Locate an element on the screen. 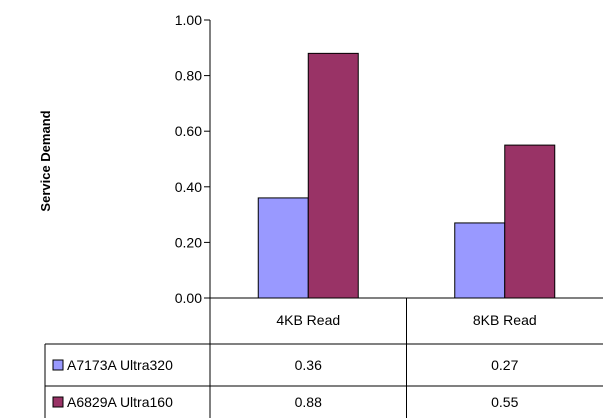 The image size is (603, 418). y-axis: 0.00 0.20 0.40 0.60 0.80 1.00 is located at coordinates (193, 159).